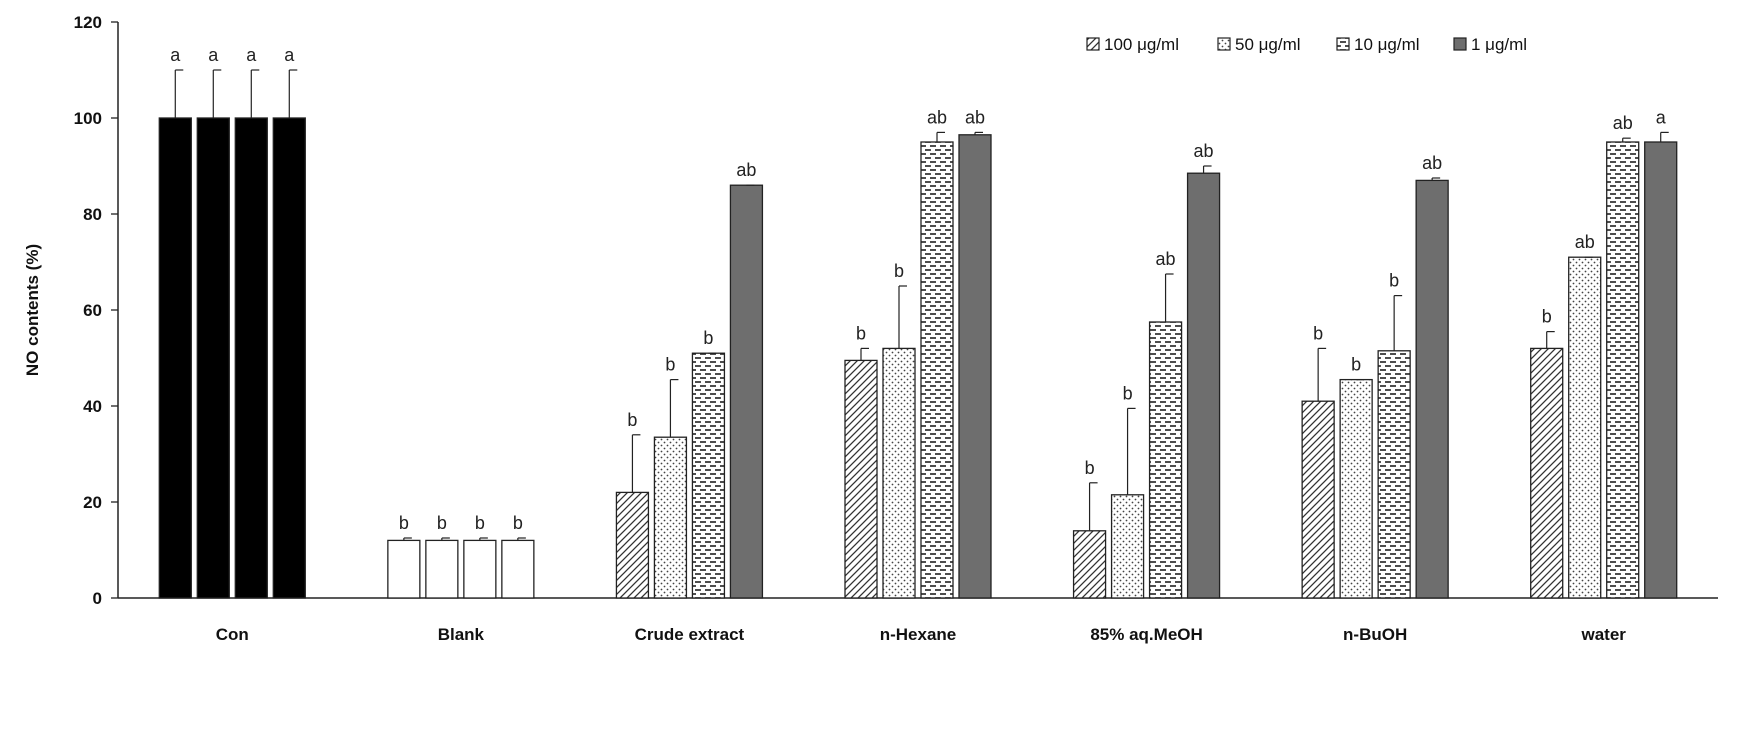  What do you see at coordinates (461, 634) in the screenshot?
I see `x-category-label: Blank` at bounding box center [461, 634].